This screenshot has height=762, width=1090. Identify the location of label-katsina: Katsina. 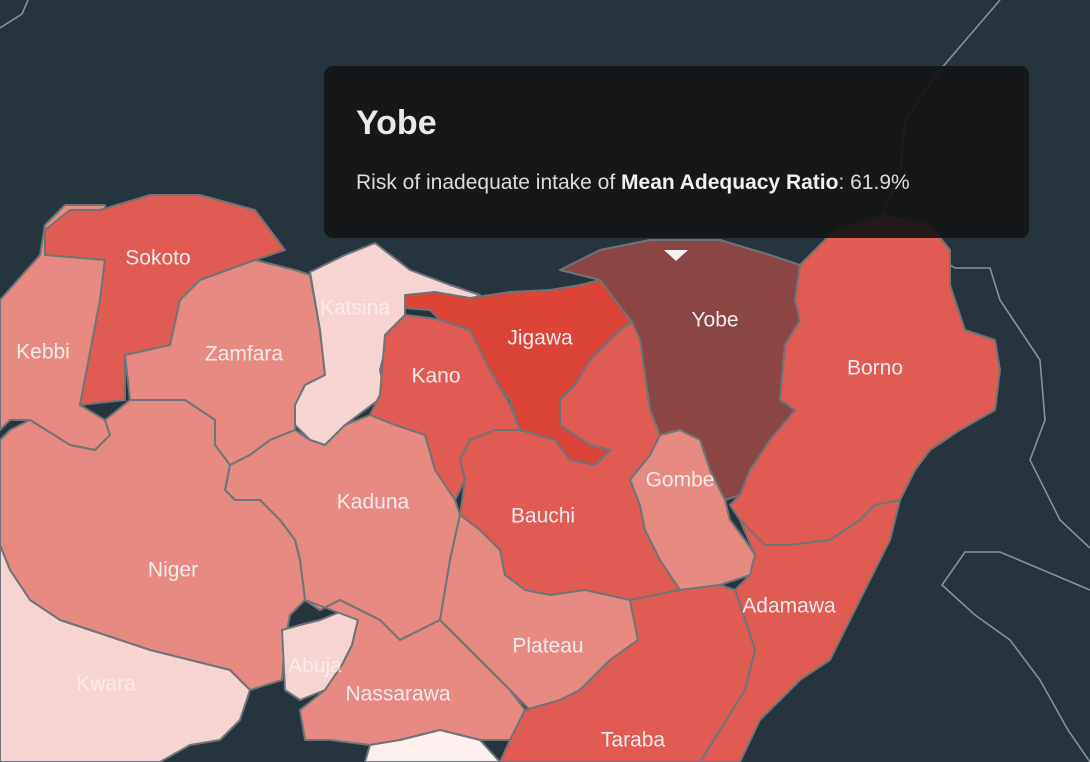
(355, 308).